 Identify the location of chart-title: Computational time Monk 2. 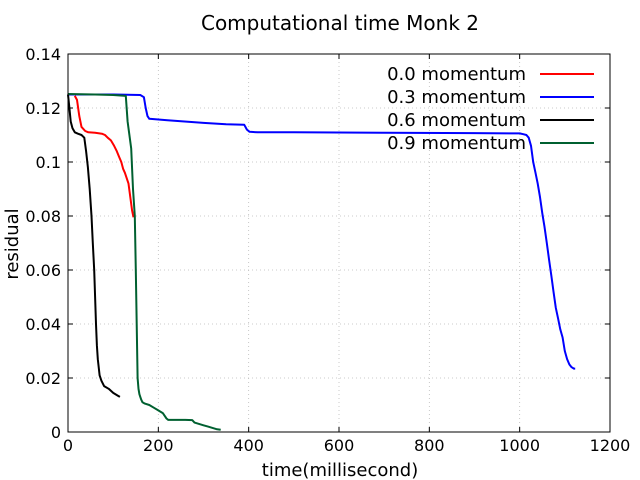
(340, 23).